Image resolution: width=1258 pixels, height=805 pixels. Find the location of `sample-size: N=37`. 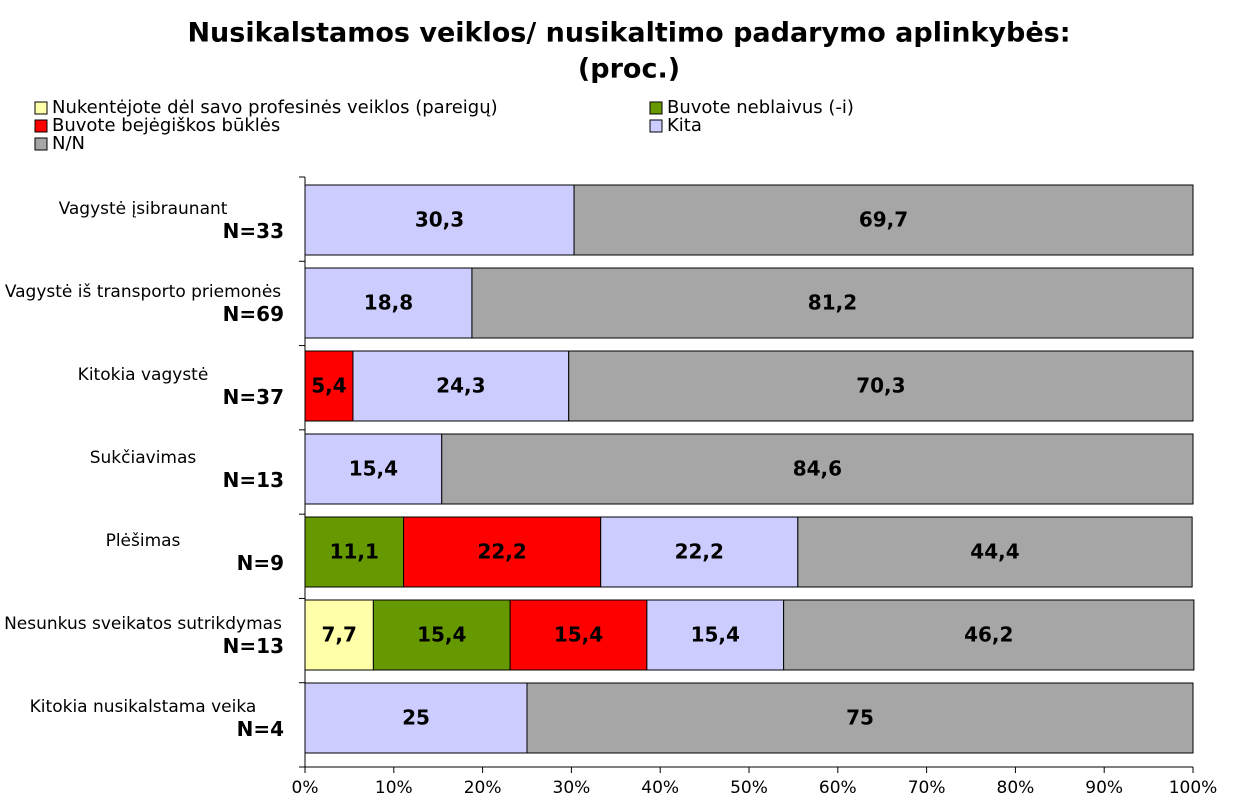

sample-size: N=37 is located at coordinates (253, 397).